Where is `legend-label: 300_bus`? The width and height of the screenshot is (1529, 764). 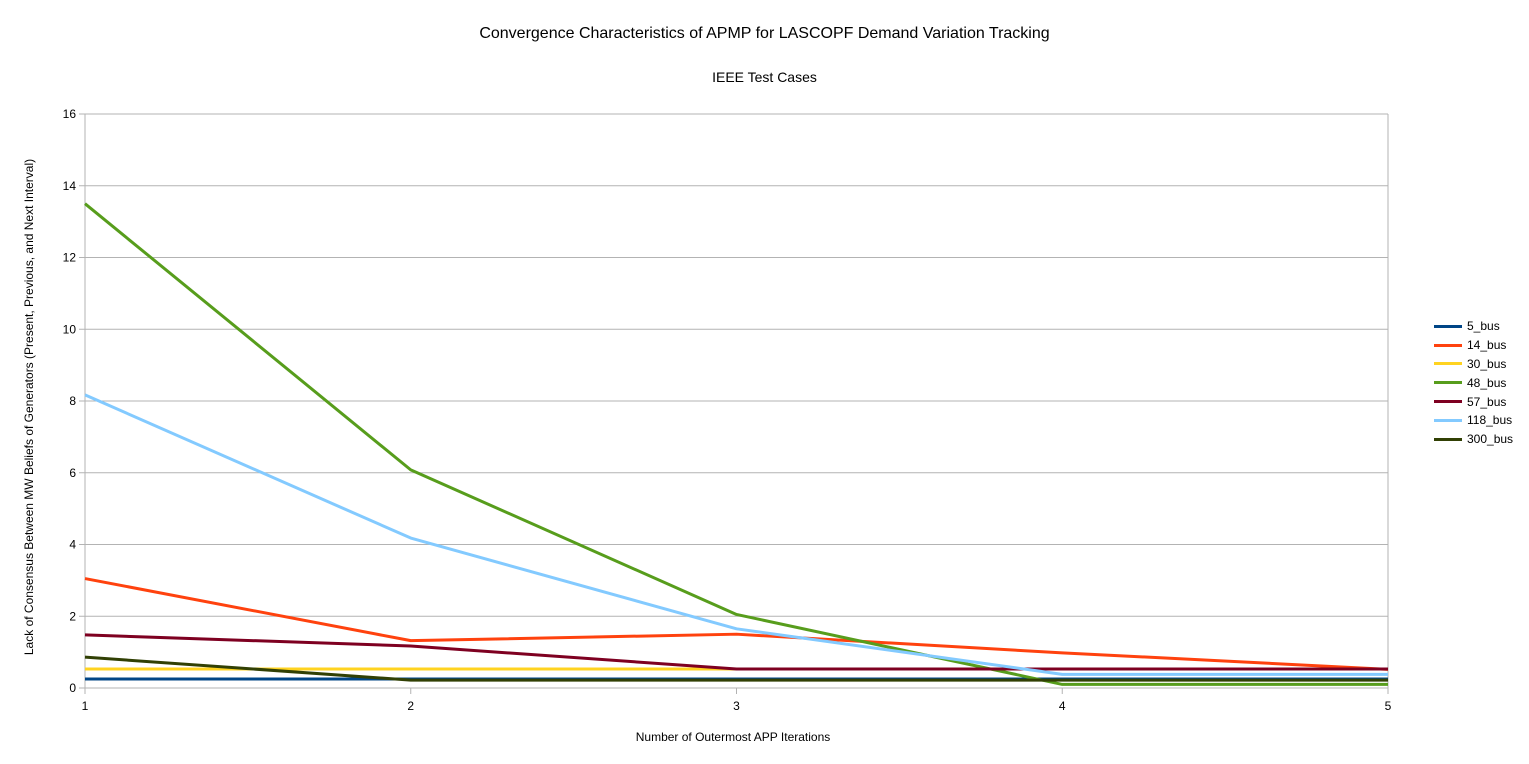 legend-label: 300_bus is located at coordinates (1490, 439).